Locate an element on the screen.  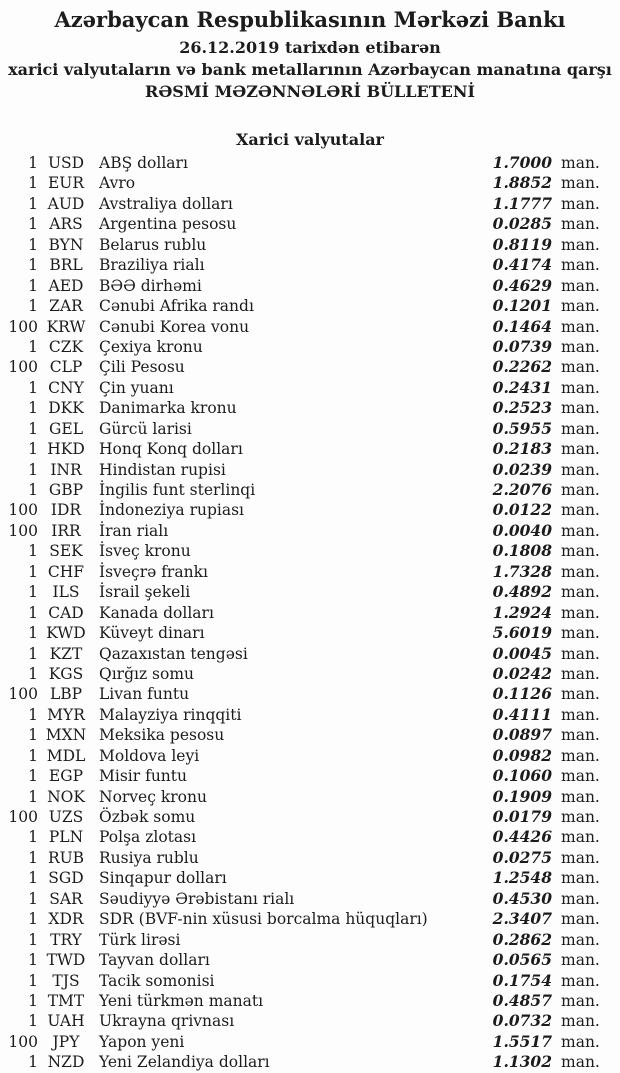
currency-code: BRL is located at coordinates (66, 265).